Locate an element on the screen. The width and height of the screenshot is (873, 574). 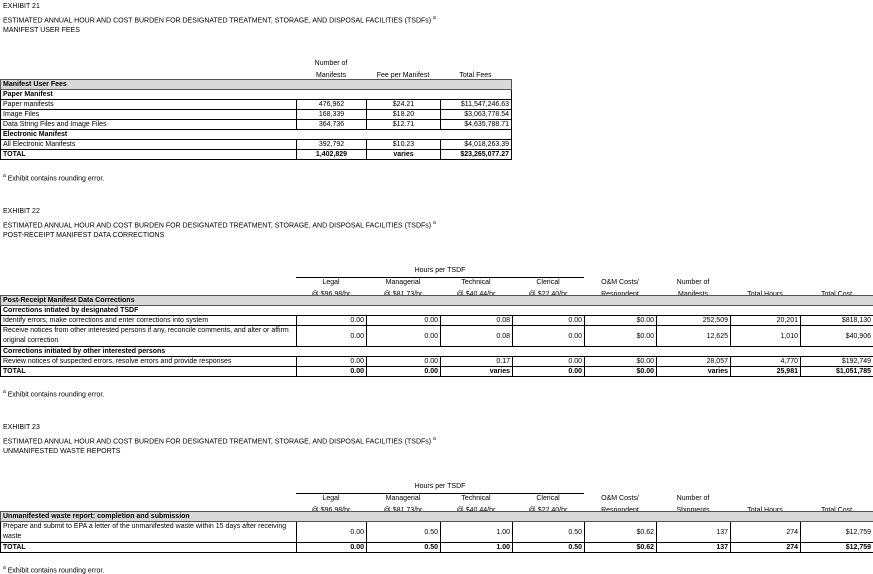
subsection-header-row: Paper Manifest is located at coordinates (256, 95).